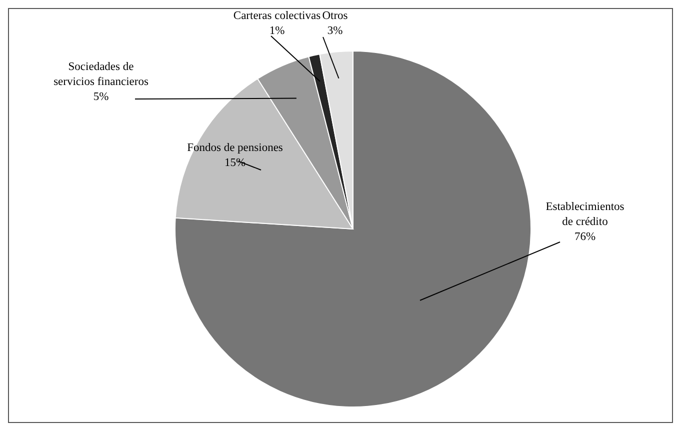  I want to click on data-label: 1%, so click(277, 30).